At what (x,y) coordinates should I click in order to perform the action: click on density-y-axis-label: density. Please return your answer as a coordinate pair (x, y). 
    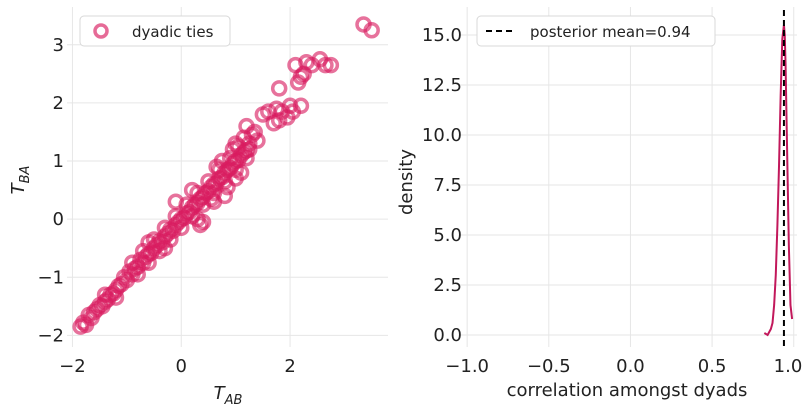
    Looking at the image, I should click on (406, 182).